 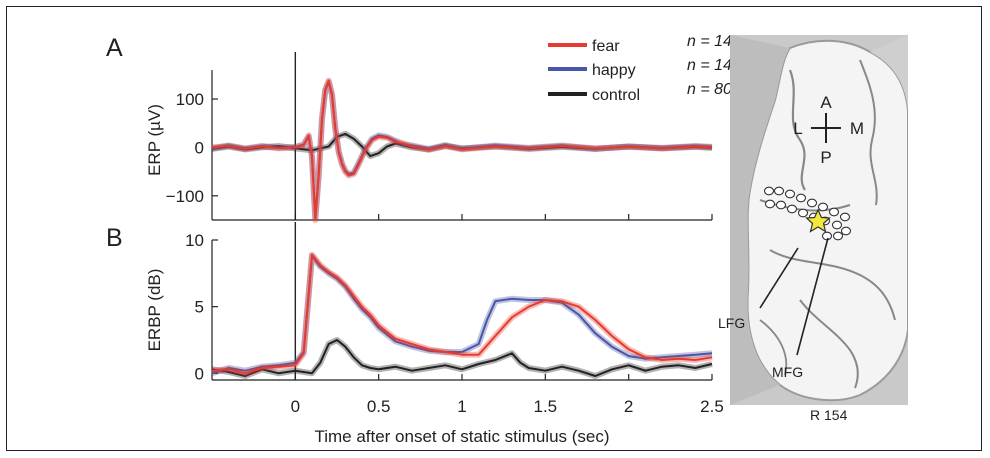 I want to click on legend-n-happy: n = 146, so click(x=714, y=65).